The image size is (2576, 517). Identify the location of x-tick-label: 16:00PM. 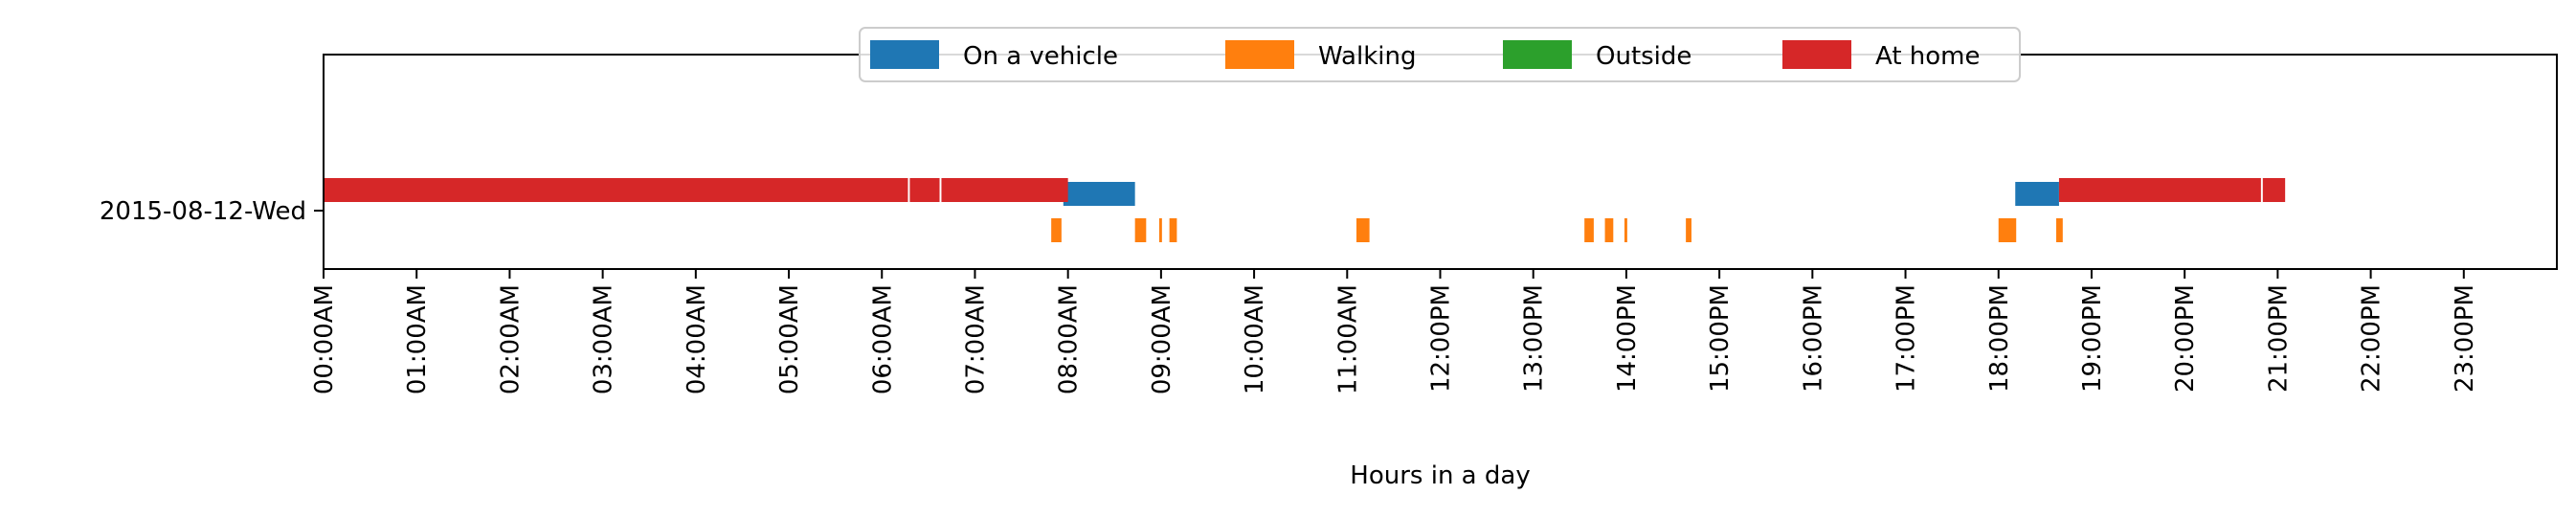
(1813, 338).